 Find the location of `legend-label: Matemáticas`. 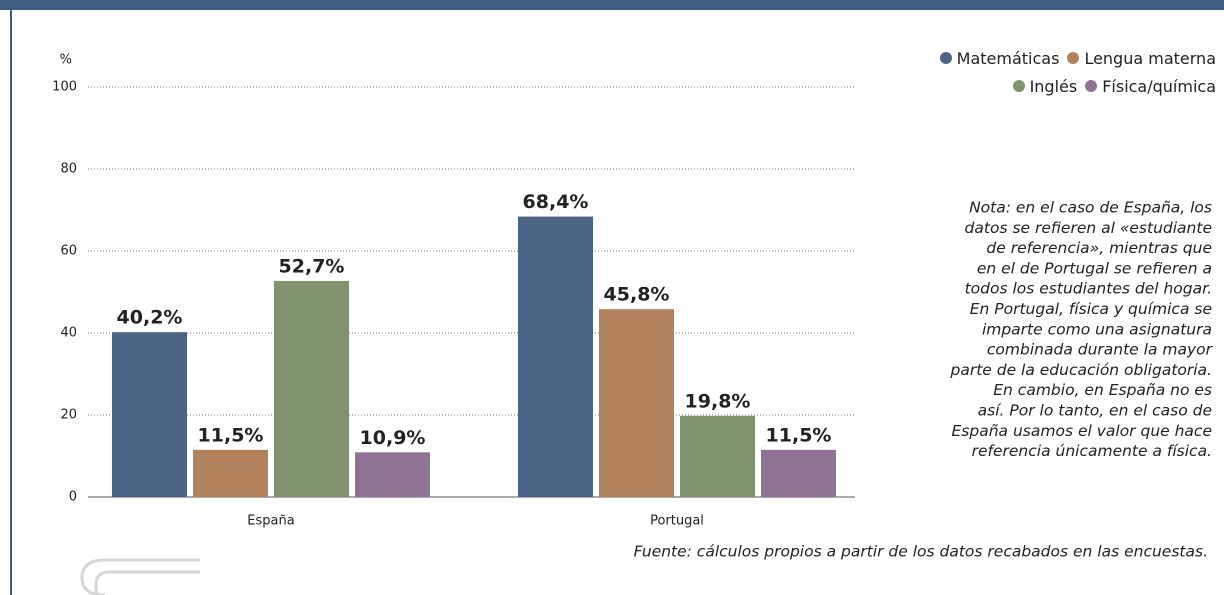

legend-label: Matemáticas is located at coordinates (1008, 58).